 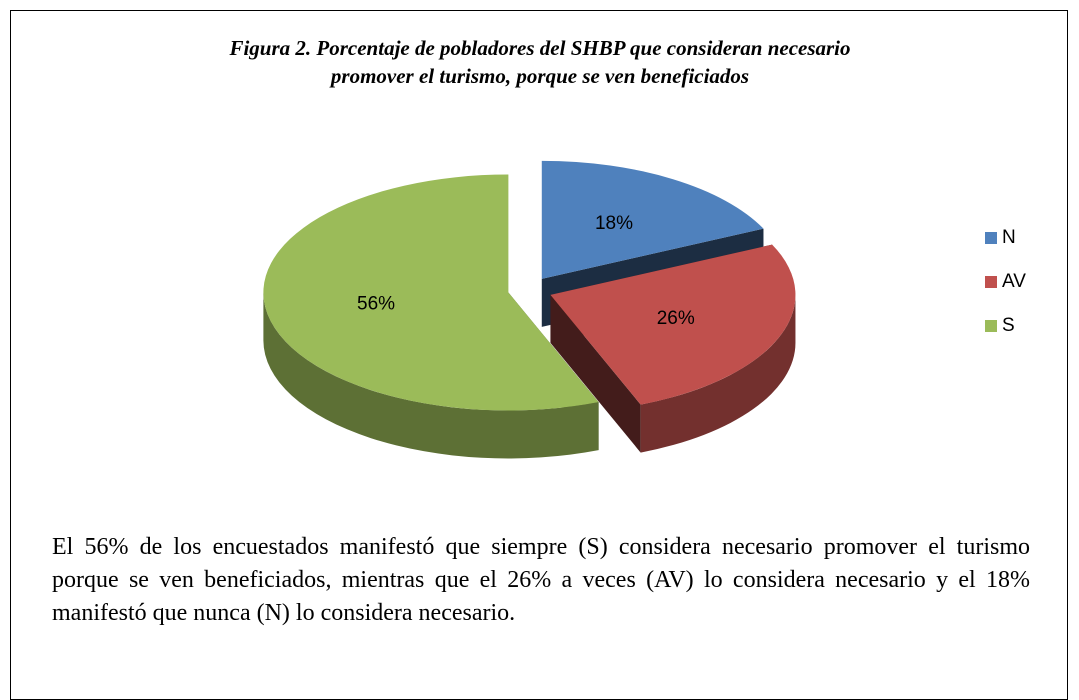 What do you see at coordinates (614, 223) in the screenshot?
I see `data-label: 18%` at bounding box center [614, 223].